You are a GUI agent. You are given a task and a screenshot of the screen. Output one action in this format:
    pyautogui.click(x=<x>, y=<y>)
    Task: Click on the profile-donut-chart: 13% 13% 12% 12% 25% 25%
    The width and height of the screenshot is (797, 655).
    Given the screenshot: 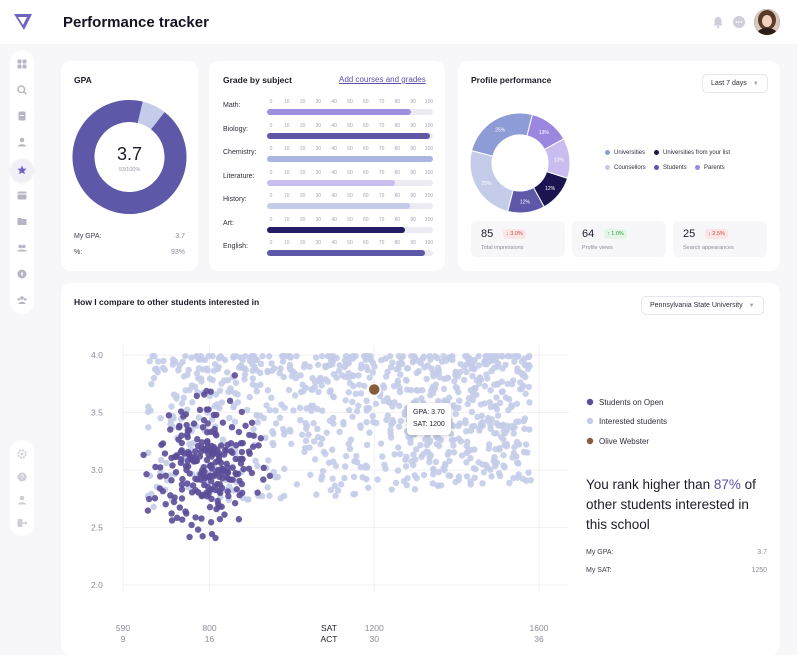 What is the action you would take?
    pyautogui.click(x=520, y=163)
    